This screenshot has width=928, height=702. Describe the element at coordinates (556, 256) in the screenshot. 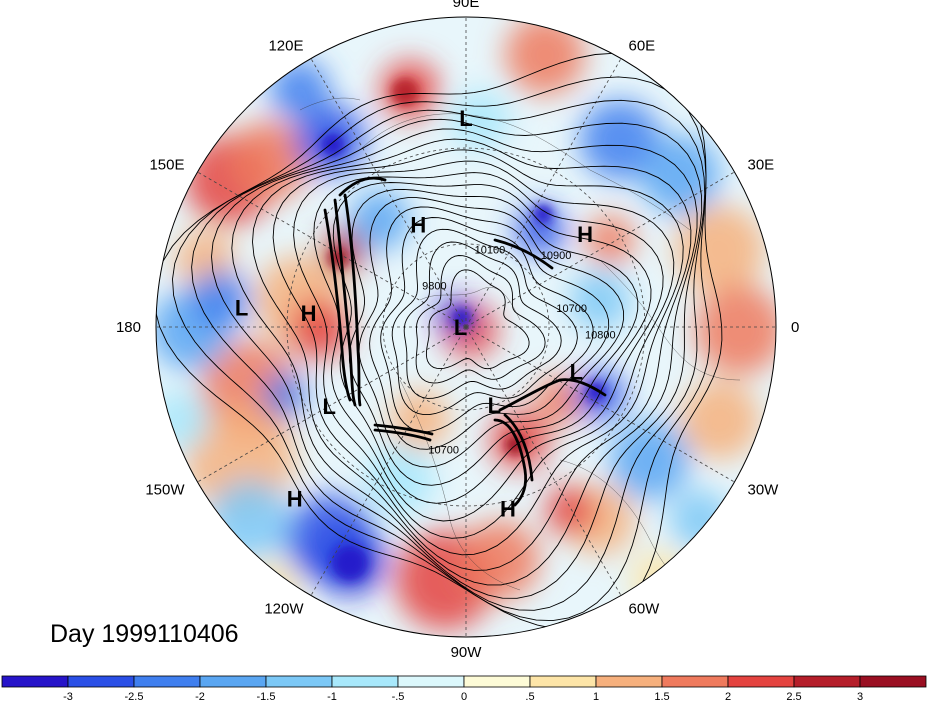

I see `contour-value-label: 10900` at that location.